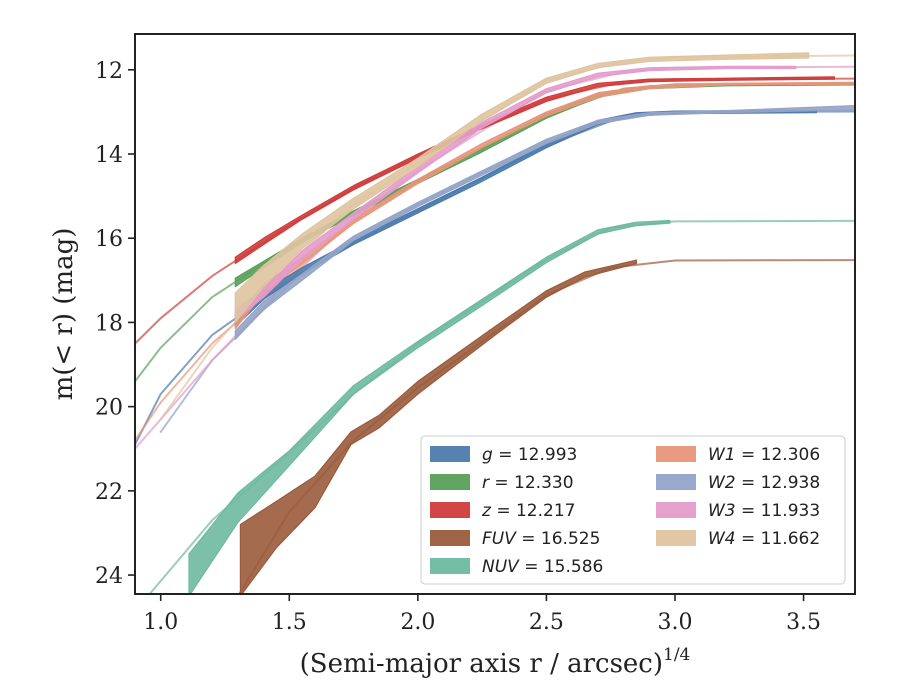 This screenshot has height=700, width=900. I want to click on x-tick-label: 1.5, so click(289, 622).